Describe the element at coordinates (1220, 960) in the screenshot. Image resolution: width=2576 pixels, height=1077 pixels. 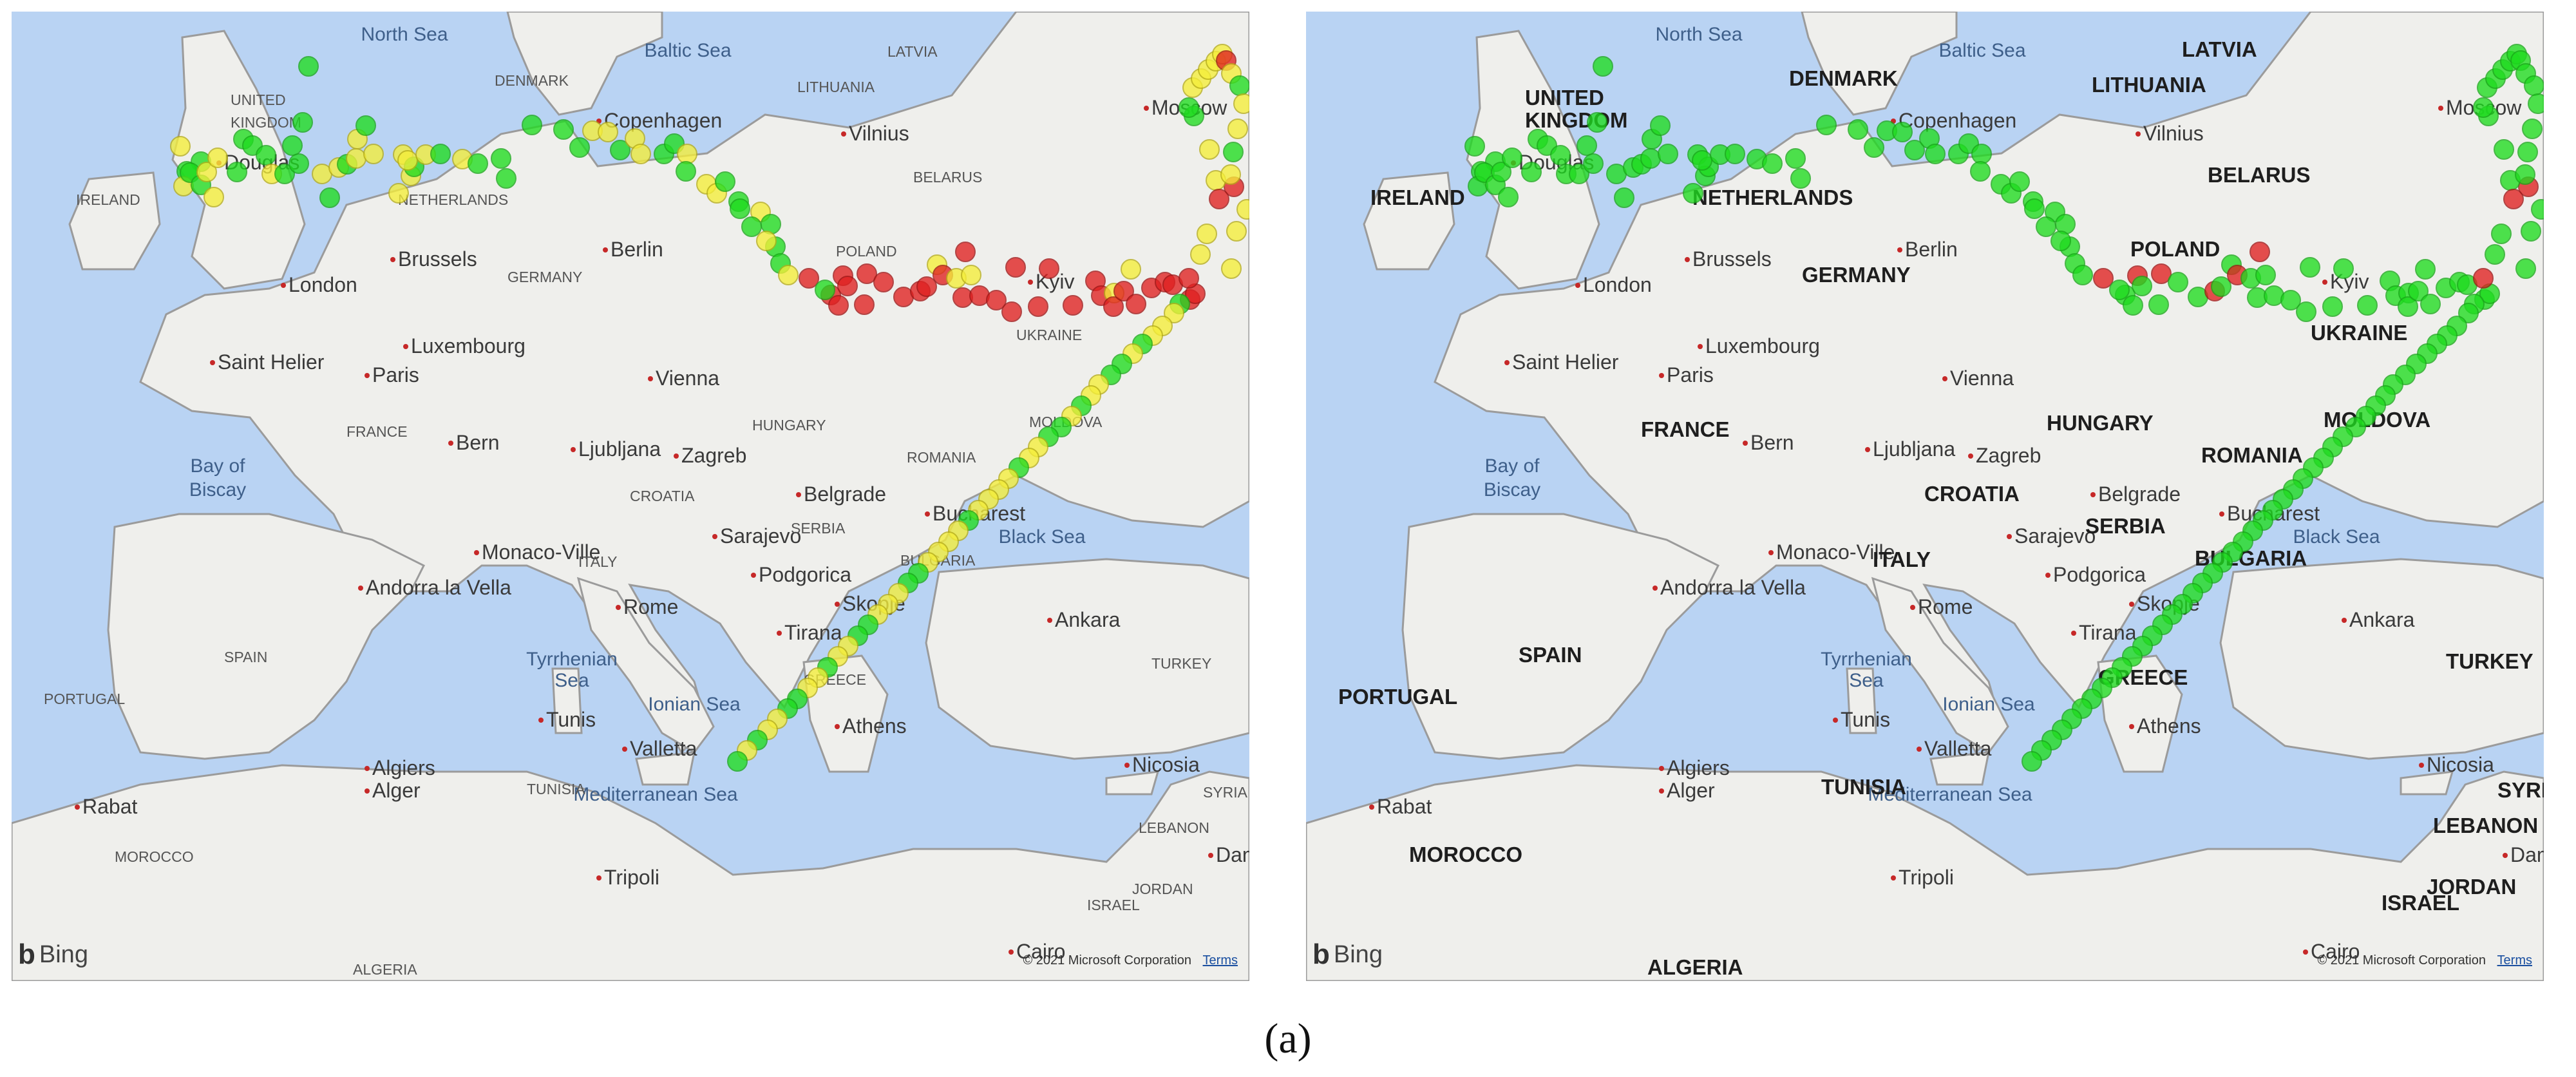
I see `terms-link: Terms` at that location.